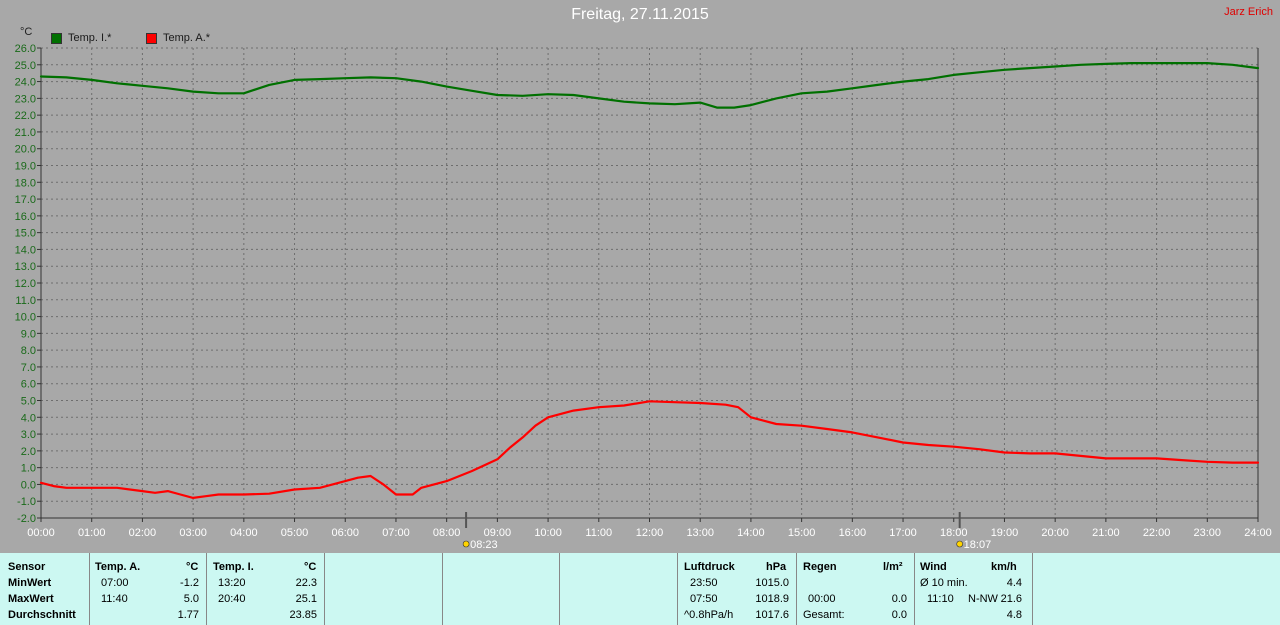 The image size is (1280, 625). I want to click on y-tick-label: 26.0, so click(25, 49).